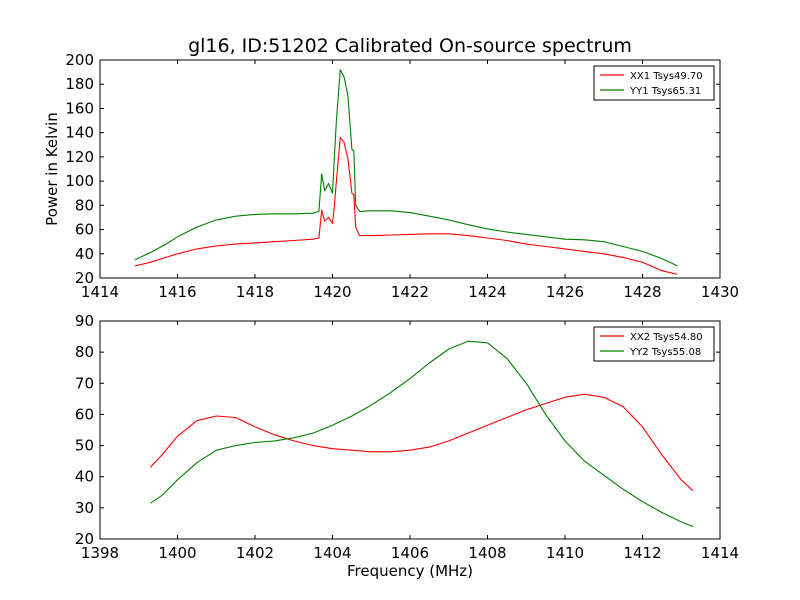 Image resolution: width=800 pixels, height=600 pixels. I want to click on y-tick-label: 180, so click(79, 84).